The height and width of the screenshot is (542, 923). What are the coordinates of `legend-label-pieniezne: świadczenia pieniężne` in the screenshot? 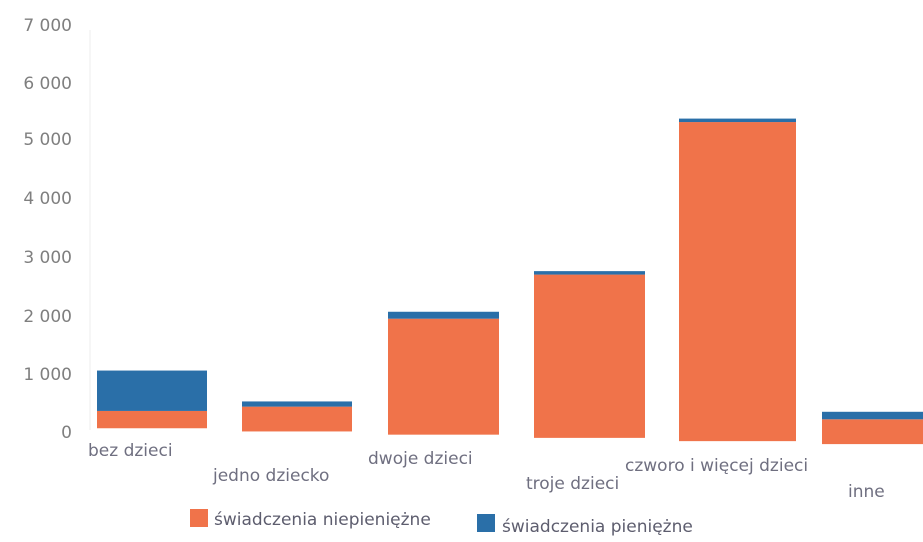 It's located at (597, 527).